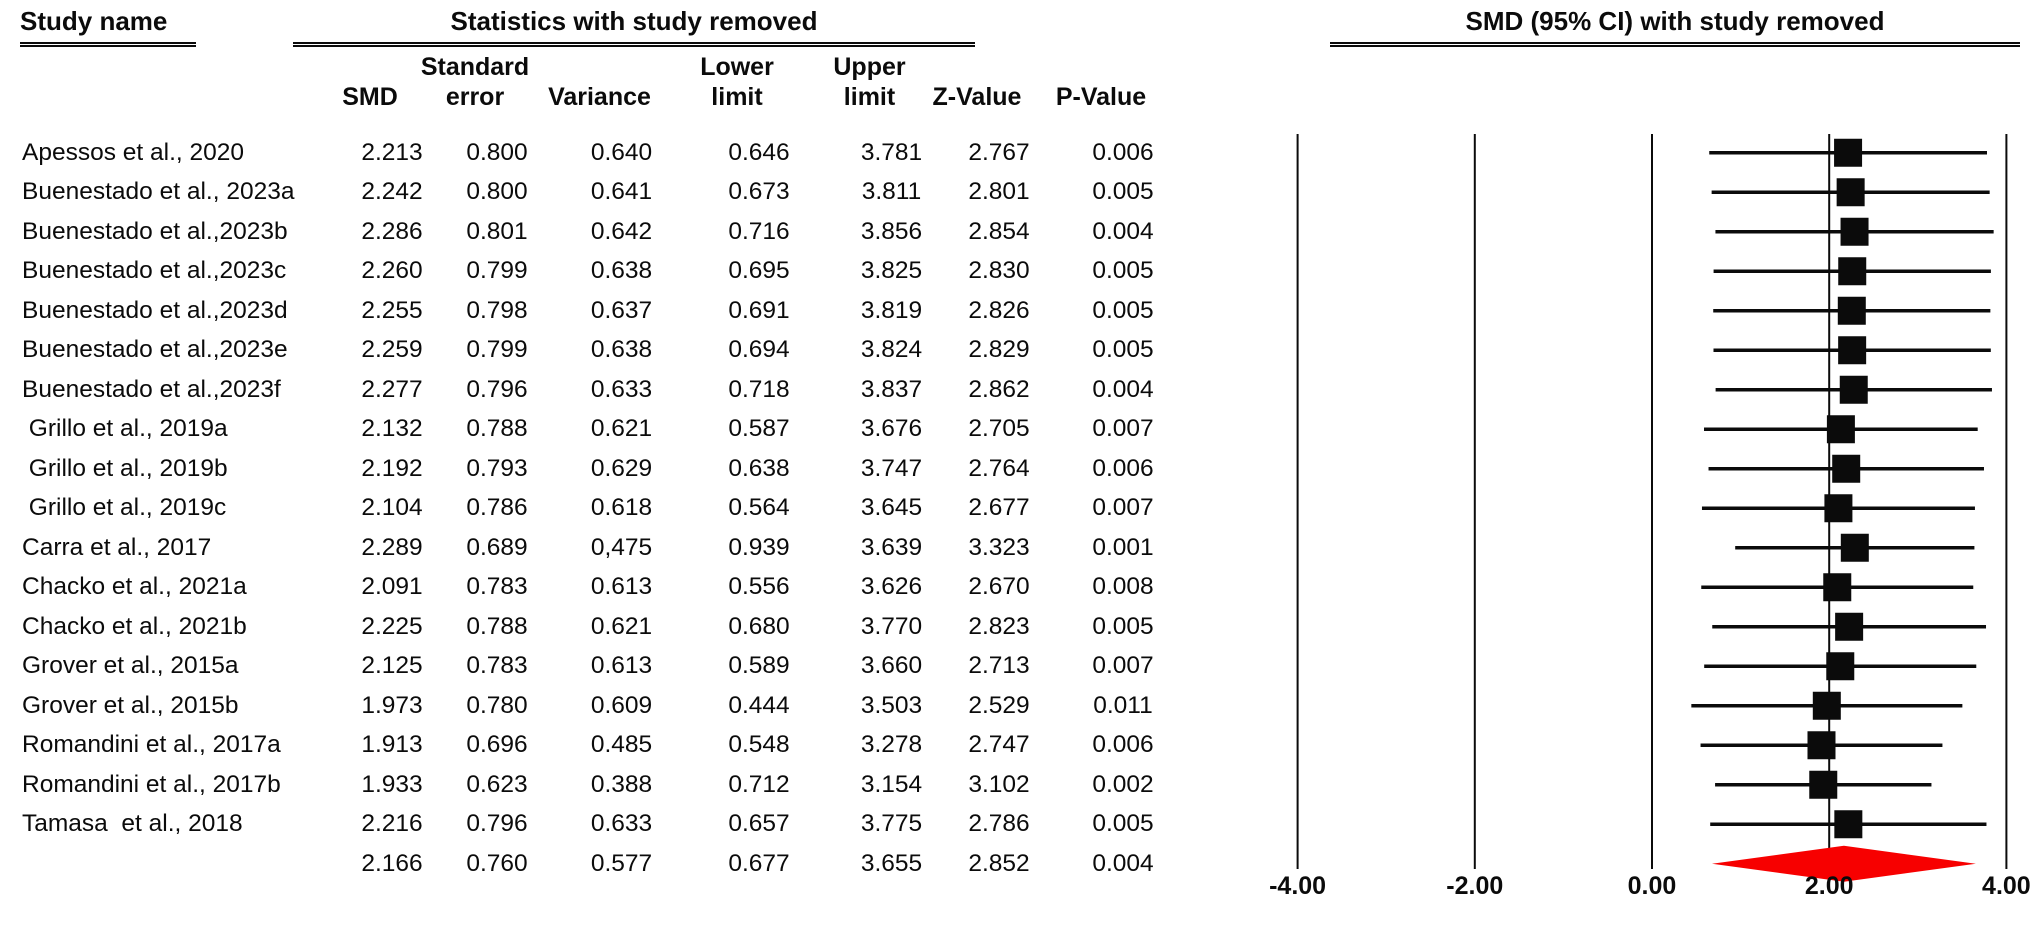  What do you see at coordinates (891, 705) in the screenshot?
I see `value-cell: 3.503` at bounding box center [891, 705].